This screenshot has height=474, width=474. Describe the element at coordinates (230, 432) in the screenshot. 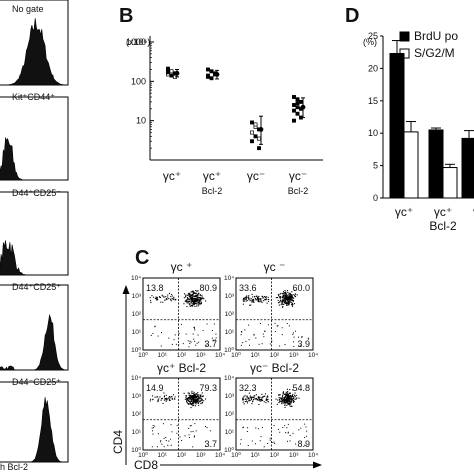

I see `axis-tick-label: 10¹` at that location.